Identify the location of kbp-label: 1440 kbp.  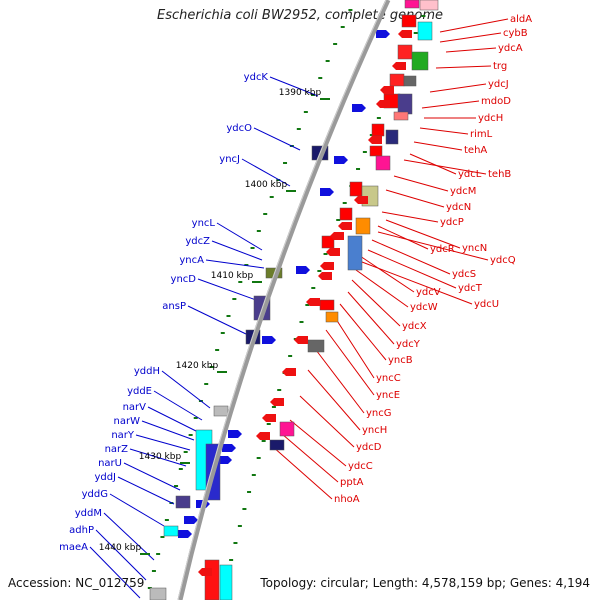
(120, 548).